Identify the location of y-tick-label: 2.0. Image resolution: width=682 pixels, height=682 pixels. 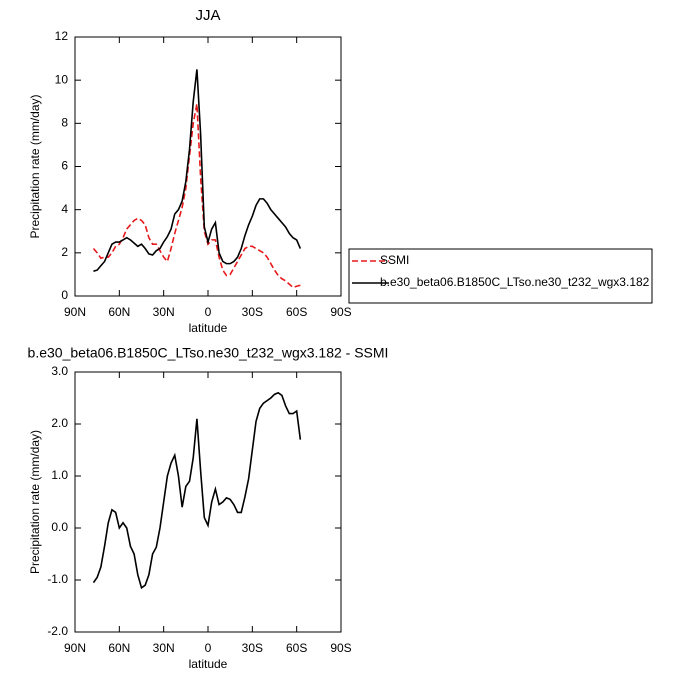
(59, 423).